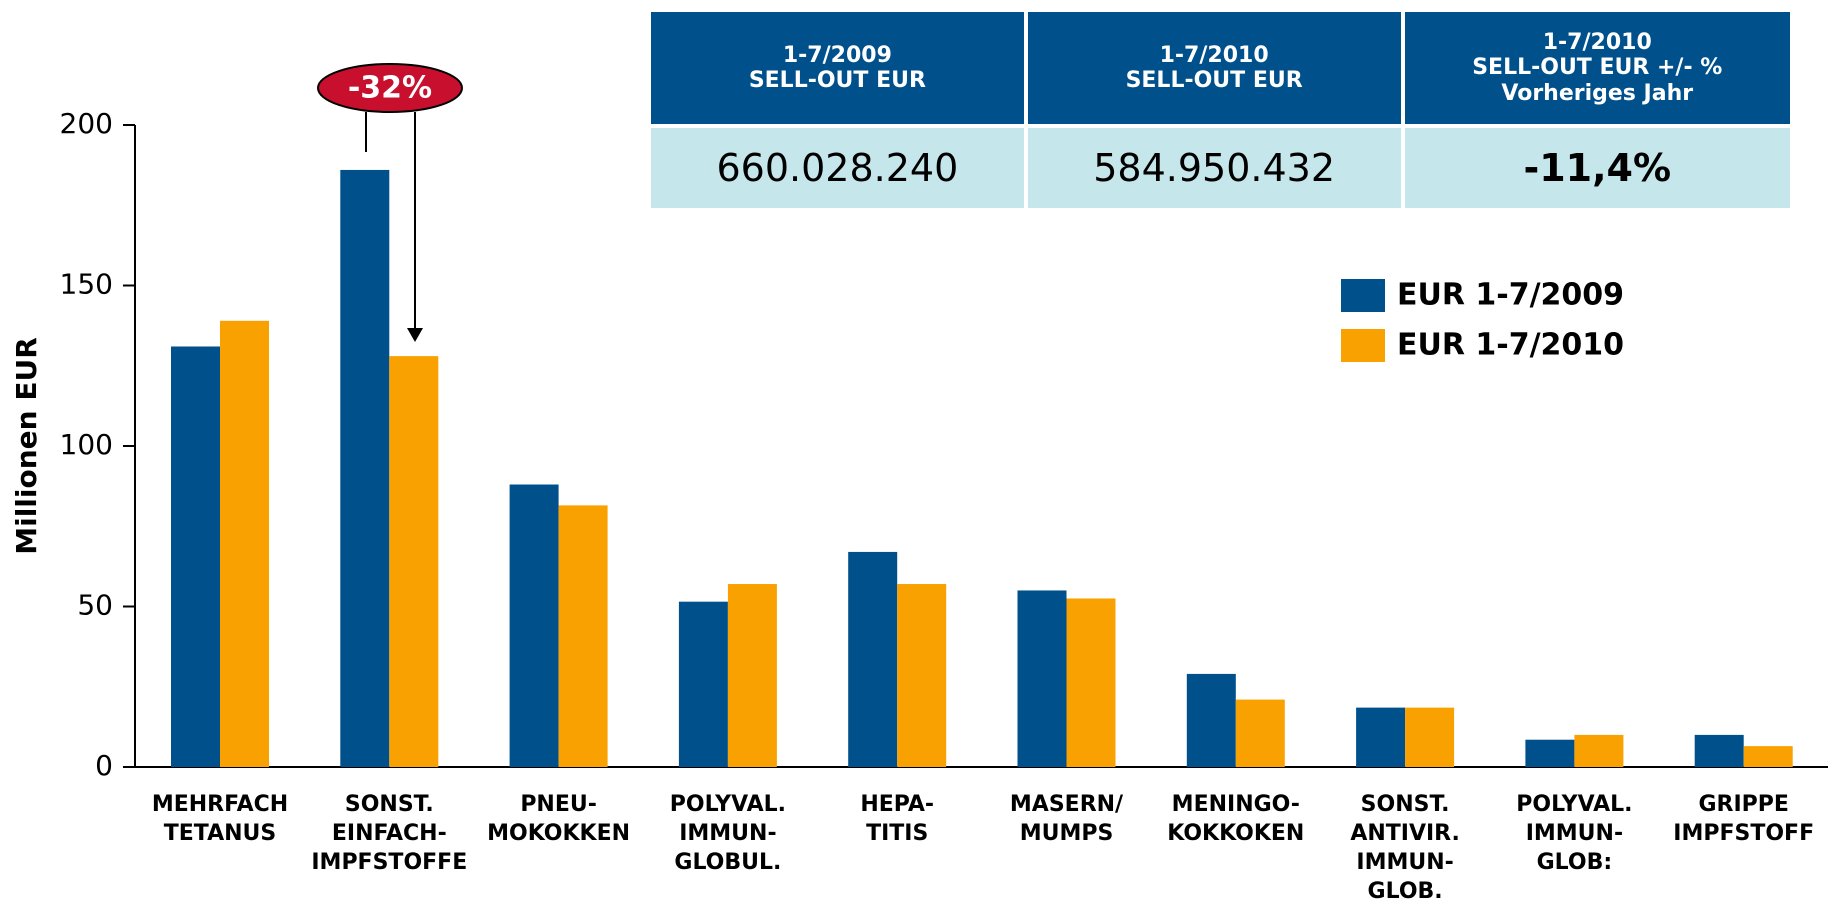 This screenshot has height=910, width=1837. Describe the element at coordinates (86, 444) in the screenshot. I see `y-tick-label: 100` at that location.